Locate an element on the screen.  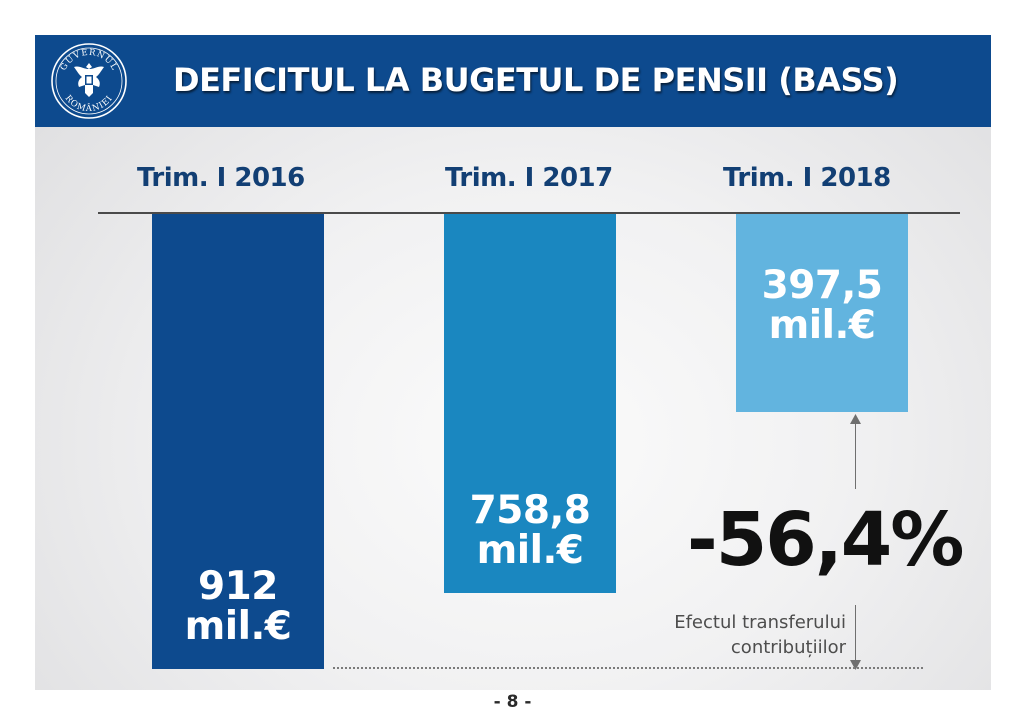
bar-value-label-2018: 397,5 mil.€ is located at coordinates (822, 306).